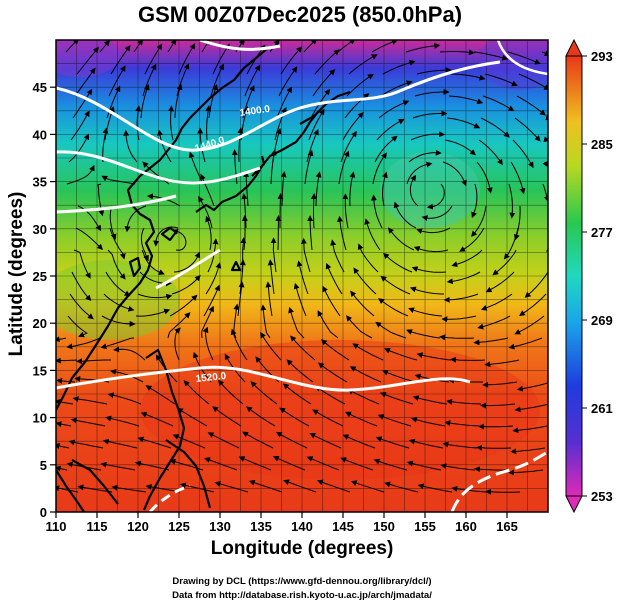 This screenshot has width=619, height=605. What do you see at coordinates (574, 504) in the screenshot?
I see `colorbar-bottom-triangle` at bounding box center [574, 504].